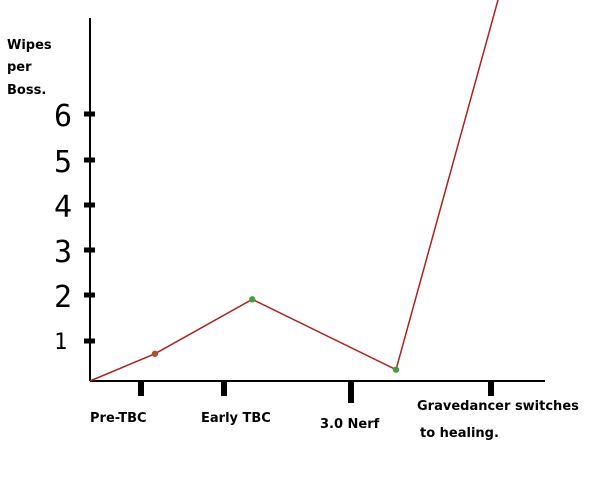 The height and width of the screenshot is (478, 613). Describe the element at coordinates (63, 116) in the screenshot. I see `y-tick-label: 6` at that location.